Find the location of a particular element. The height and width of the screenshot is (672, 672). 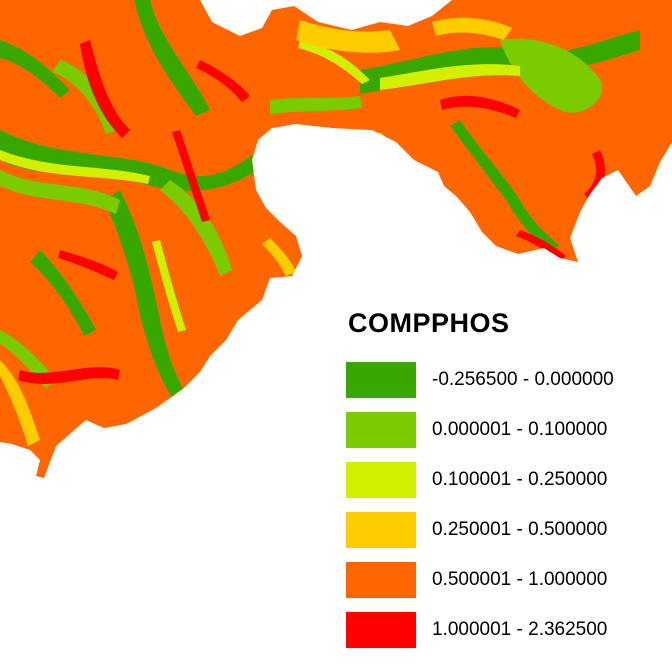

legend-label: 0.100001 - 0.250000 is located at coordinates (520, 479).